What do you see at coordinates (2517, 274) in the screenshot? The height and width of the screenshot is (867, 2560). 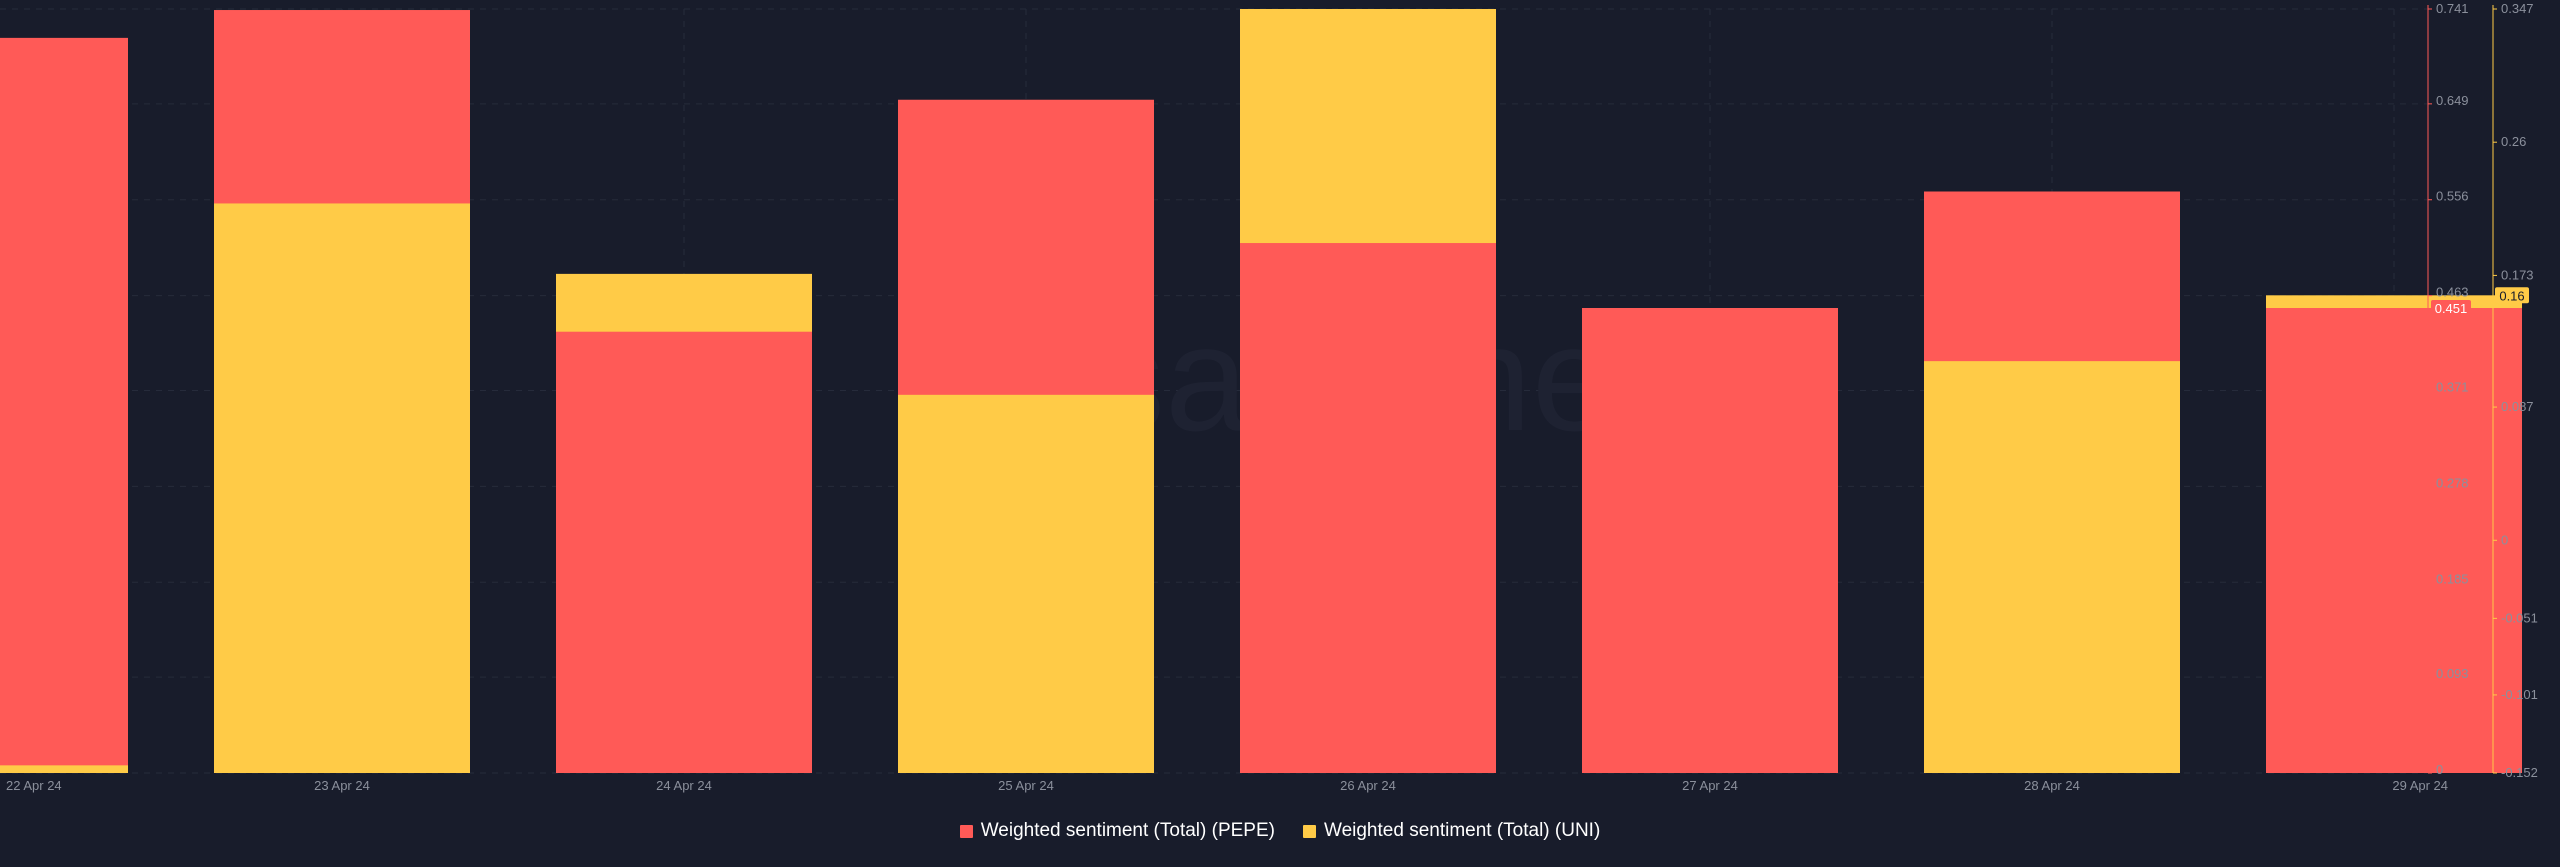 I see `right-tick-label: 0.173` at bounding box center [2517, 274].